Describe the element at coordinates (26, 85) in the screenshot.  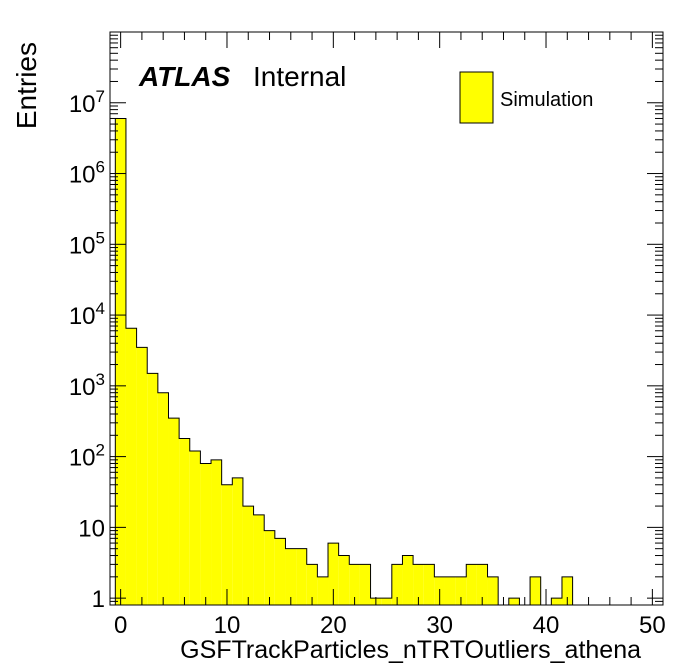
I see `y-axis-label: Entries` at that location.